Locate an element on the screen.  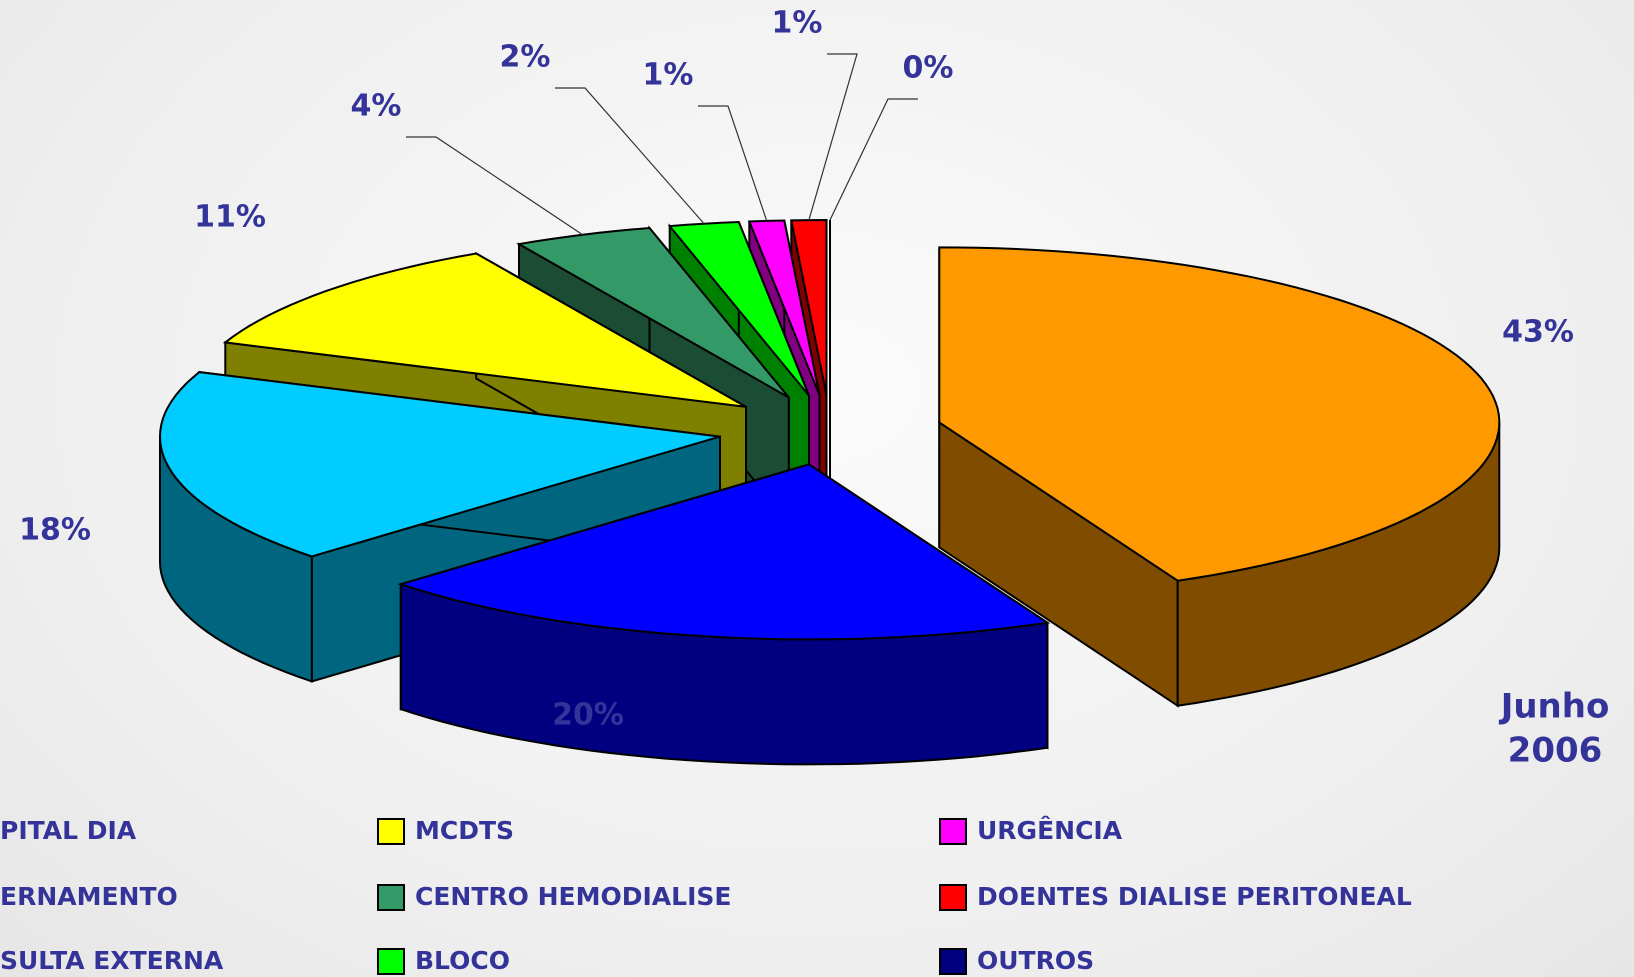
legend-label: ERNAMENTO is located at coordinates (89, 896).